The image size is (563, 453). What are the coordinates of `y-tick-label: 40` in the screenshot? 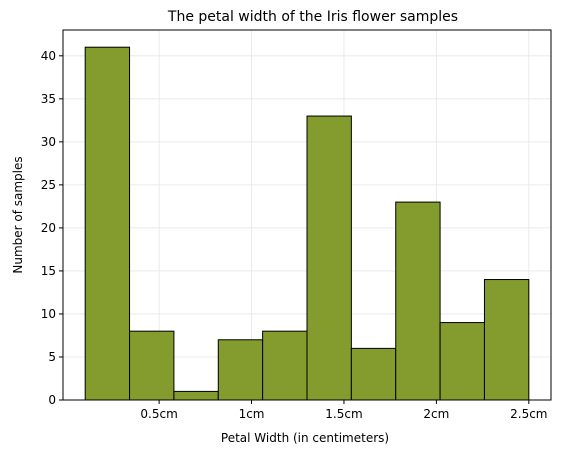 It's located at (48, 56).